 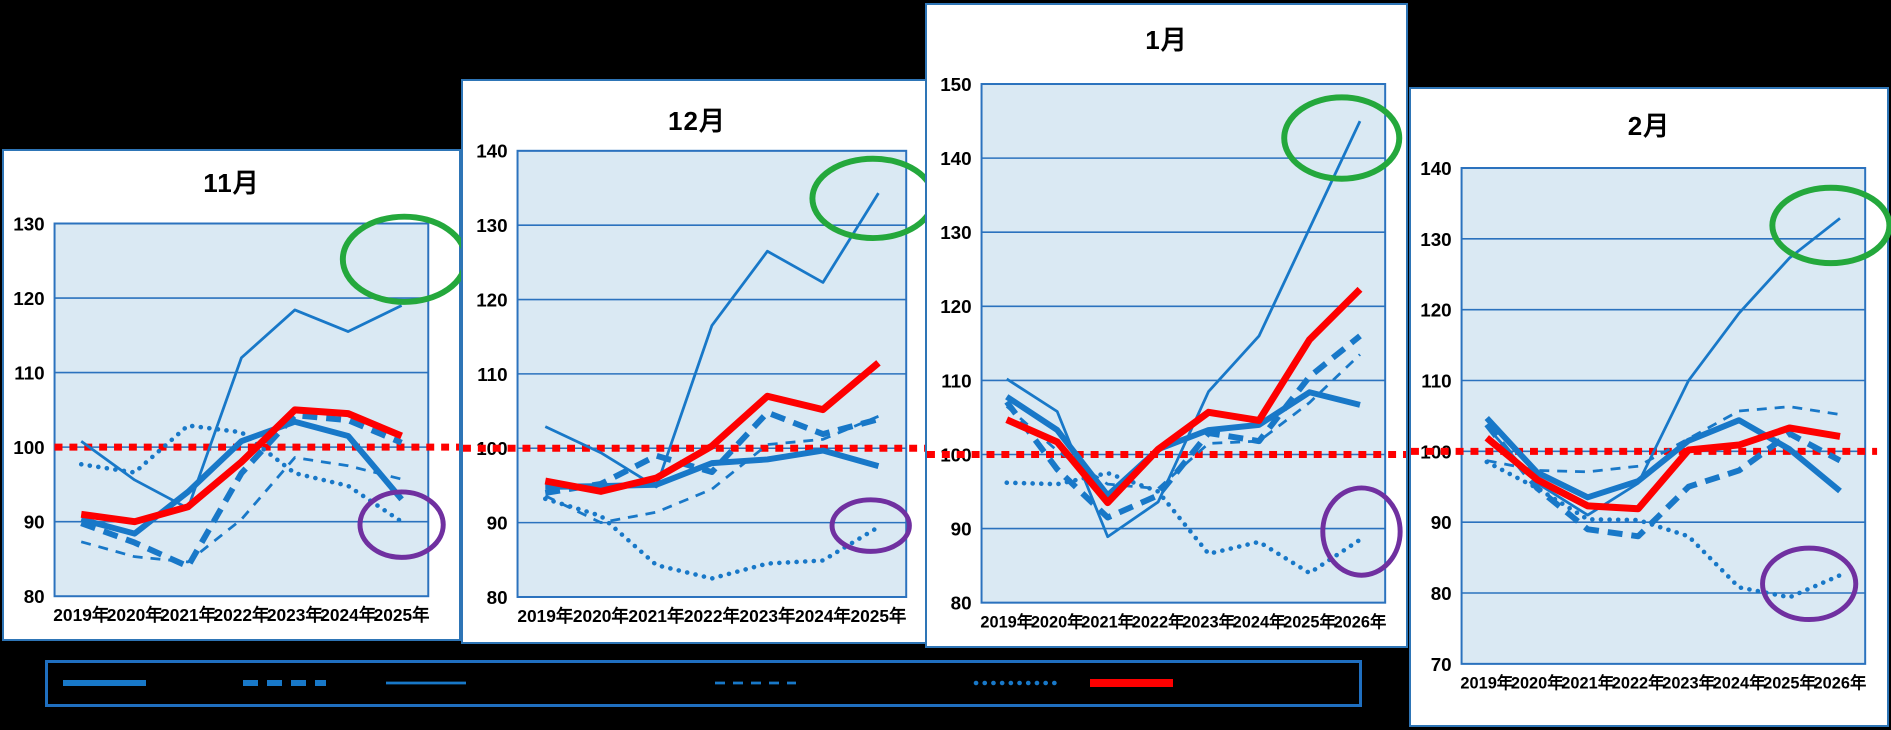 I want to click on panel-title-february: 2月, so click(x=1649, y=126).